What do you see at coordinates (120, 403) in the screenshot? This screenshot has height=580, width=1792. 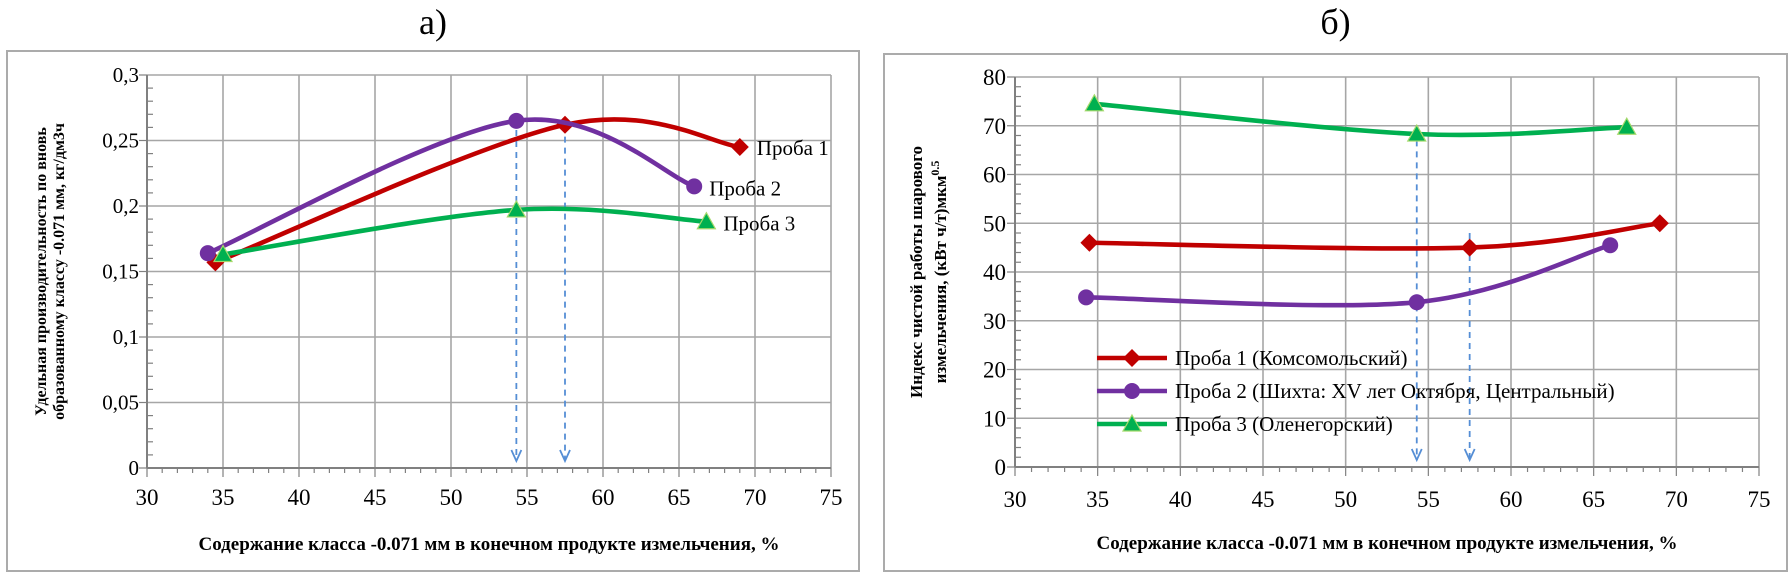 I see `y-tick-label: 0,05` at bounding box center [120, 403].